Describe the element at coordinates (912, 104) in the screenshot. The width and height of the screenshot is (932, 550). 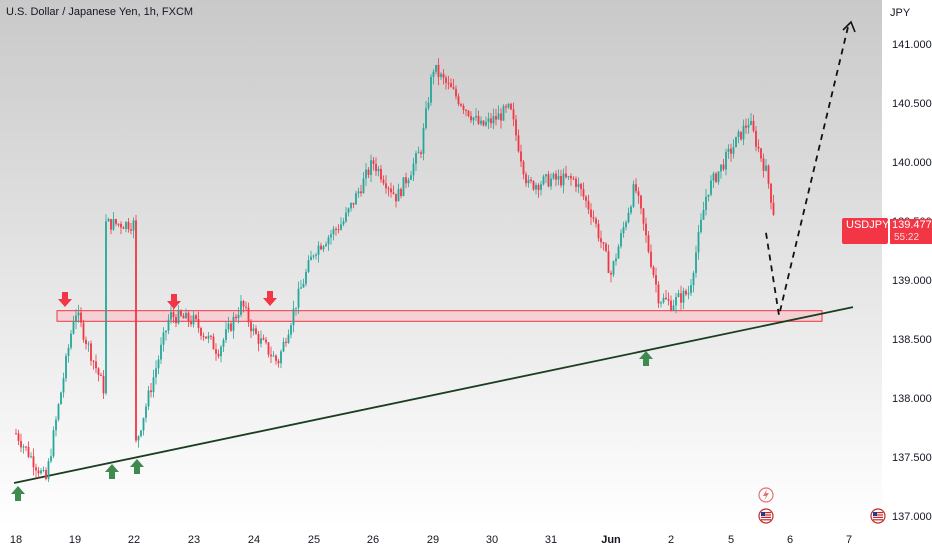
I see `y-tick-label: 140.500` at that location.